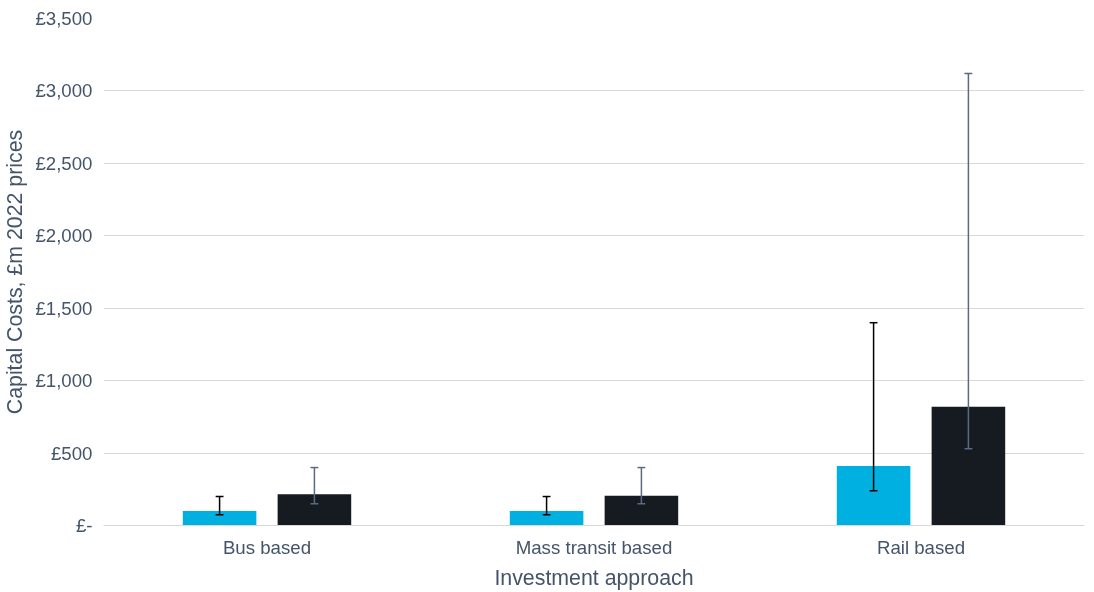  What do you see at coordinates (594, 547) in the screenshot?
I see `x-tick-label: Mass transit based` at bounding box center [594, 547].